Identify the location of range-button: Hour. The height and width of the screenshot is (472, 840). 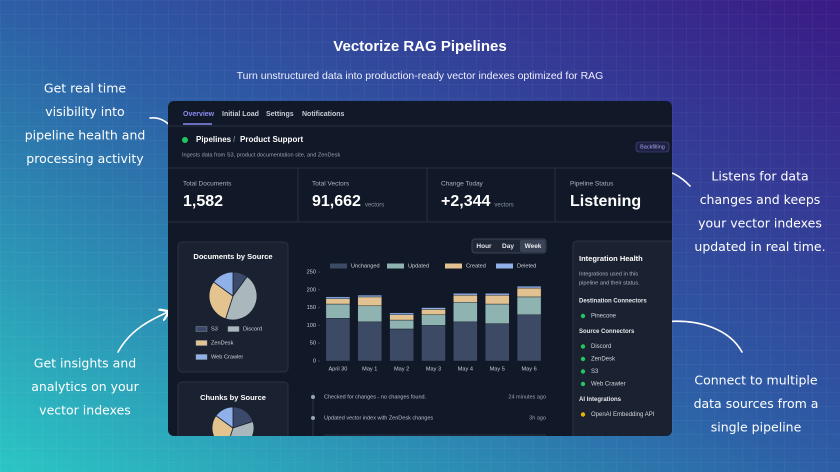
(484, 246).